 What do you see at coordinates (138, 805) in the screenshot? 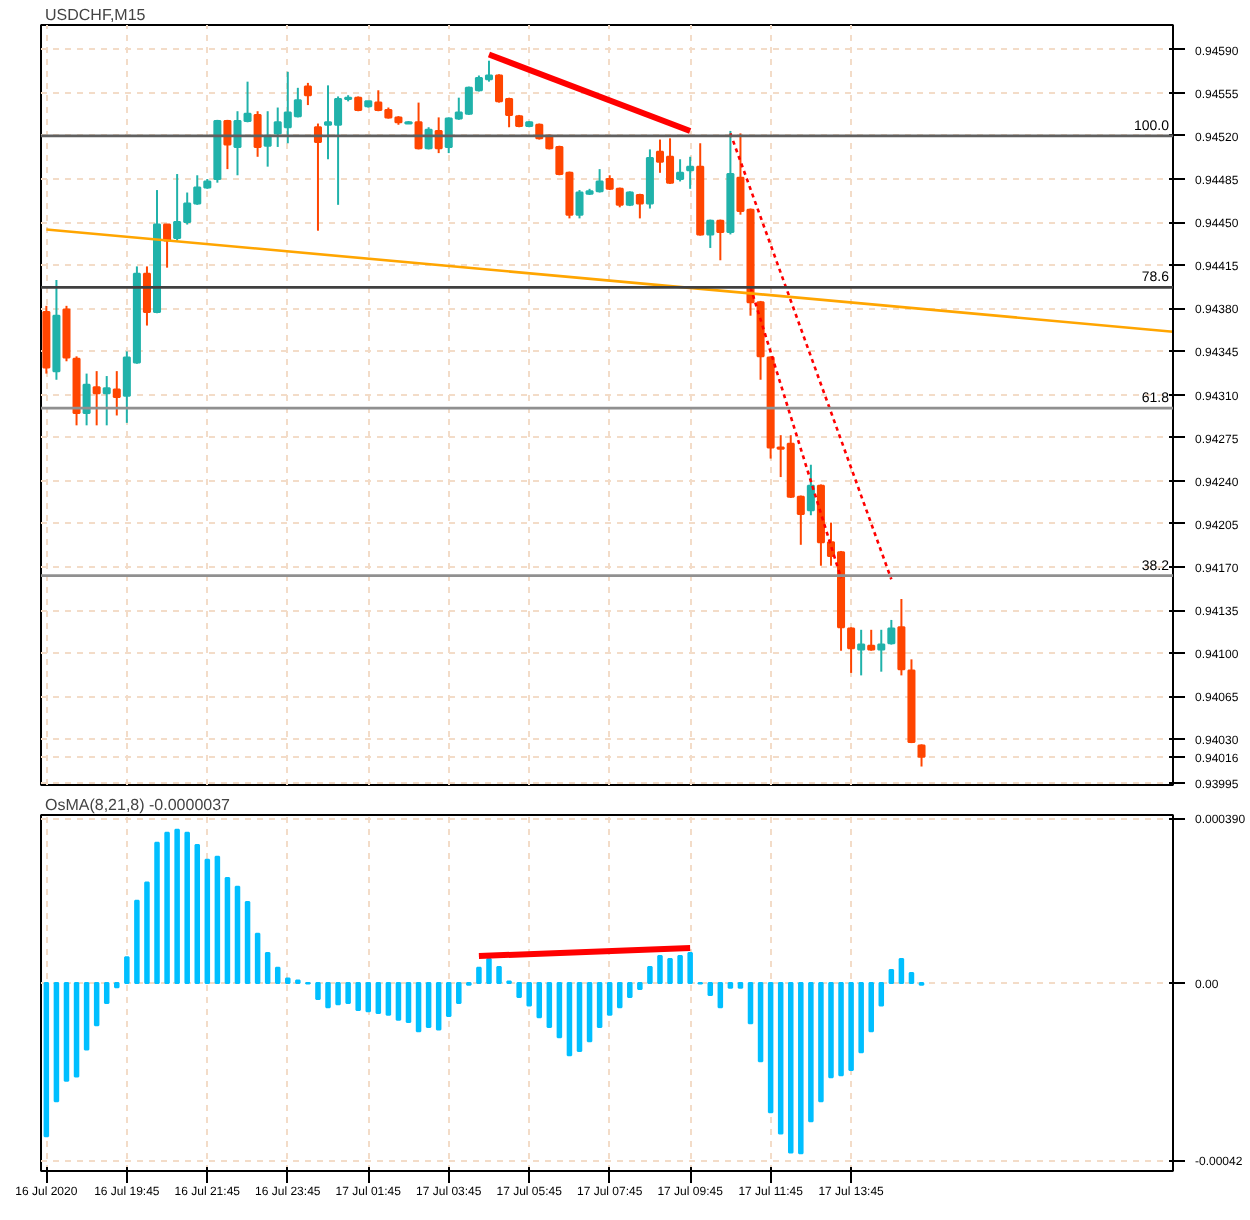
I see `chart-title: OsMA(8,21,8) -0.0000037` at bounding box center [138, 805].